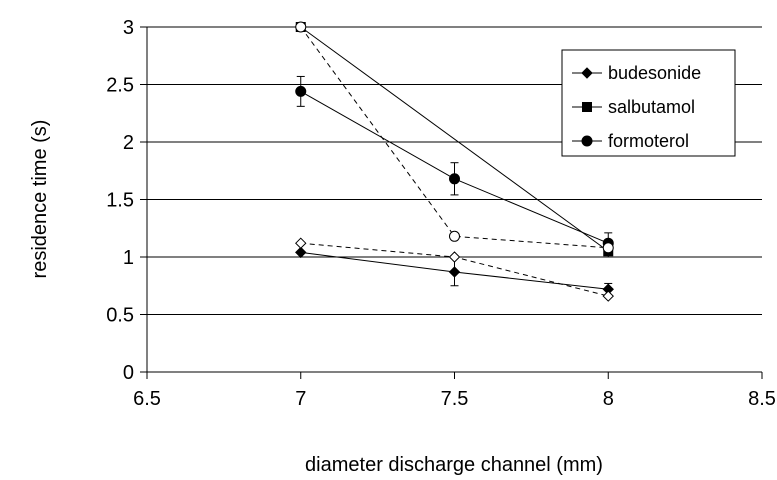  I want to click on y-tick-label: 2, so click(128, 143).